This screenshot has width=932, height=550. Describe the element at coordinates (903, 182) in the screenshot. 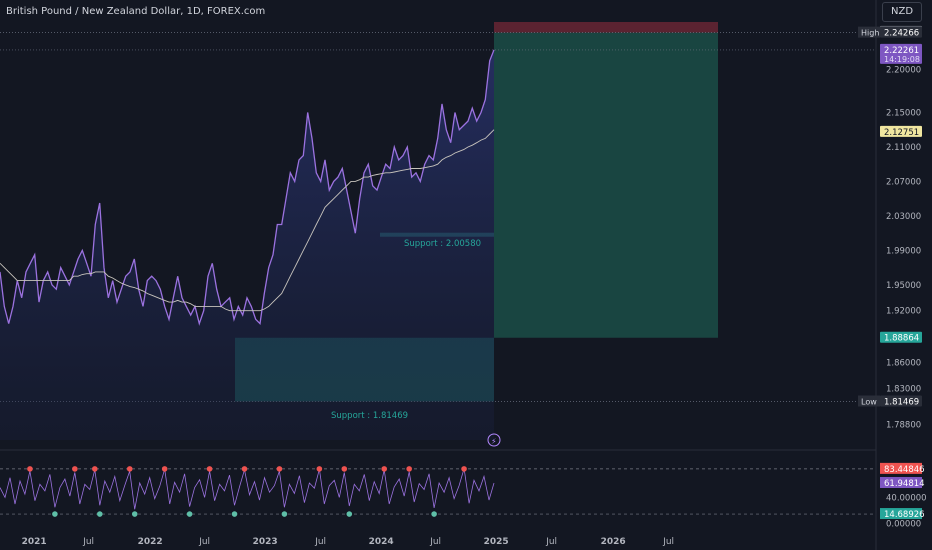

I see `price-axis-tick: 2.07000` at that location.